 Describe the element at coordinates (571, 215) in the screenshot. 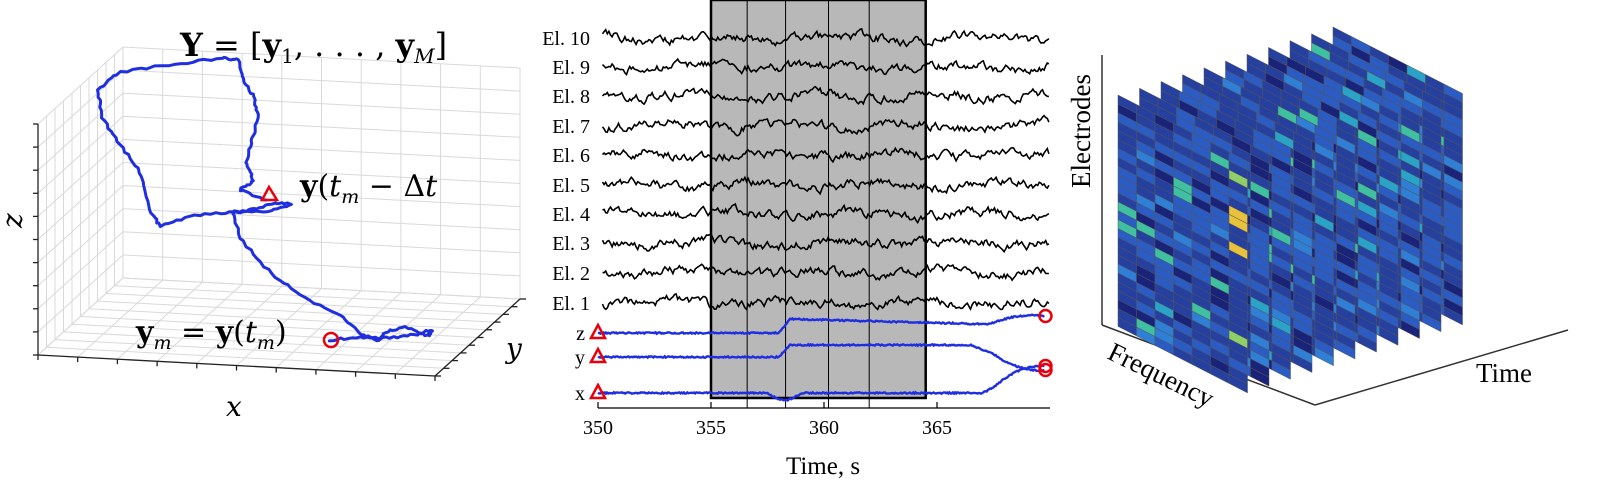

I see `electrode-label: El. 4` at that location.